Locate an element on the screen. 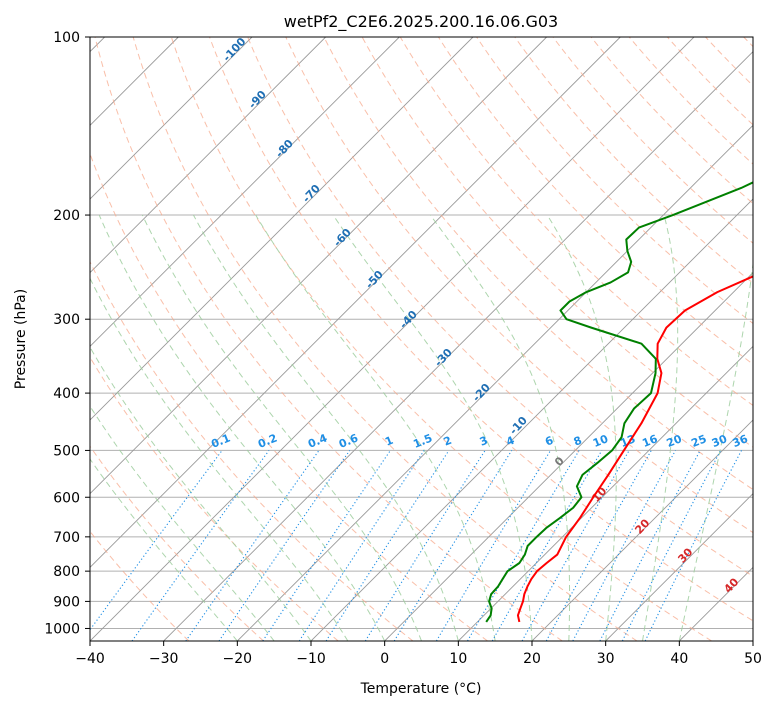 This screenshot has height=708, width=775. dry-adiabat-label: 20 is located at coordinates (642, 526).